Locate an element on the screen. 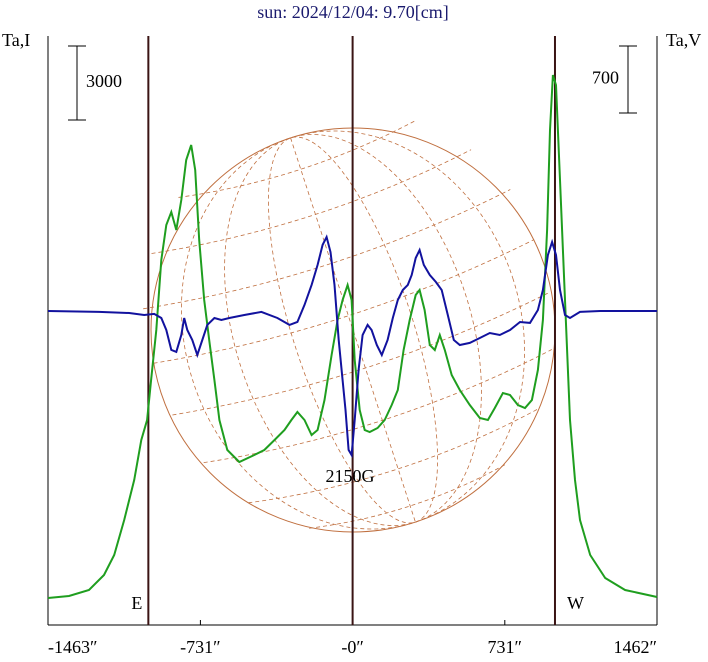 The width and height of the screenshot is (708, 662). x-tick-label: -731″ is located at coordinates (200, 647).